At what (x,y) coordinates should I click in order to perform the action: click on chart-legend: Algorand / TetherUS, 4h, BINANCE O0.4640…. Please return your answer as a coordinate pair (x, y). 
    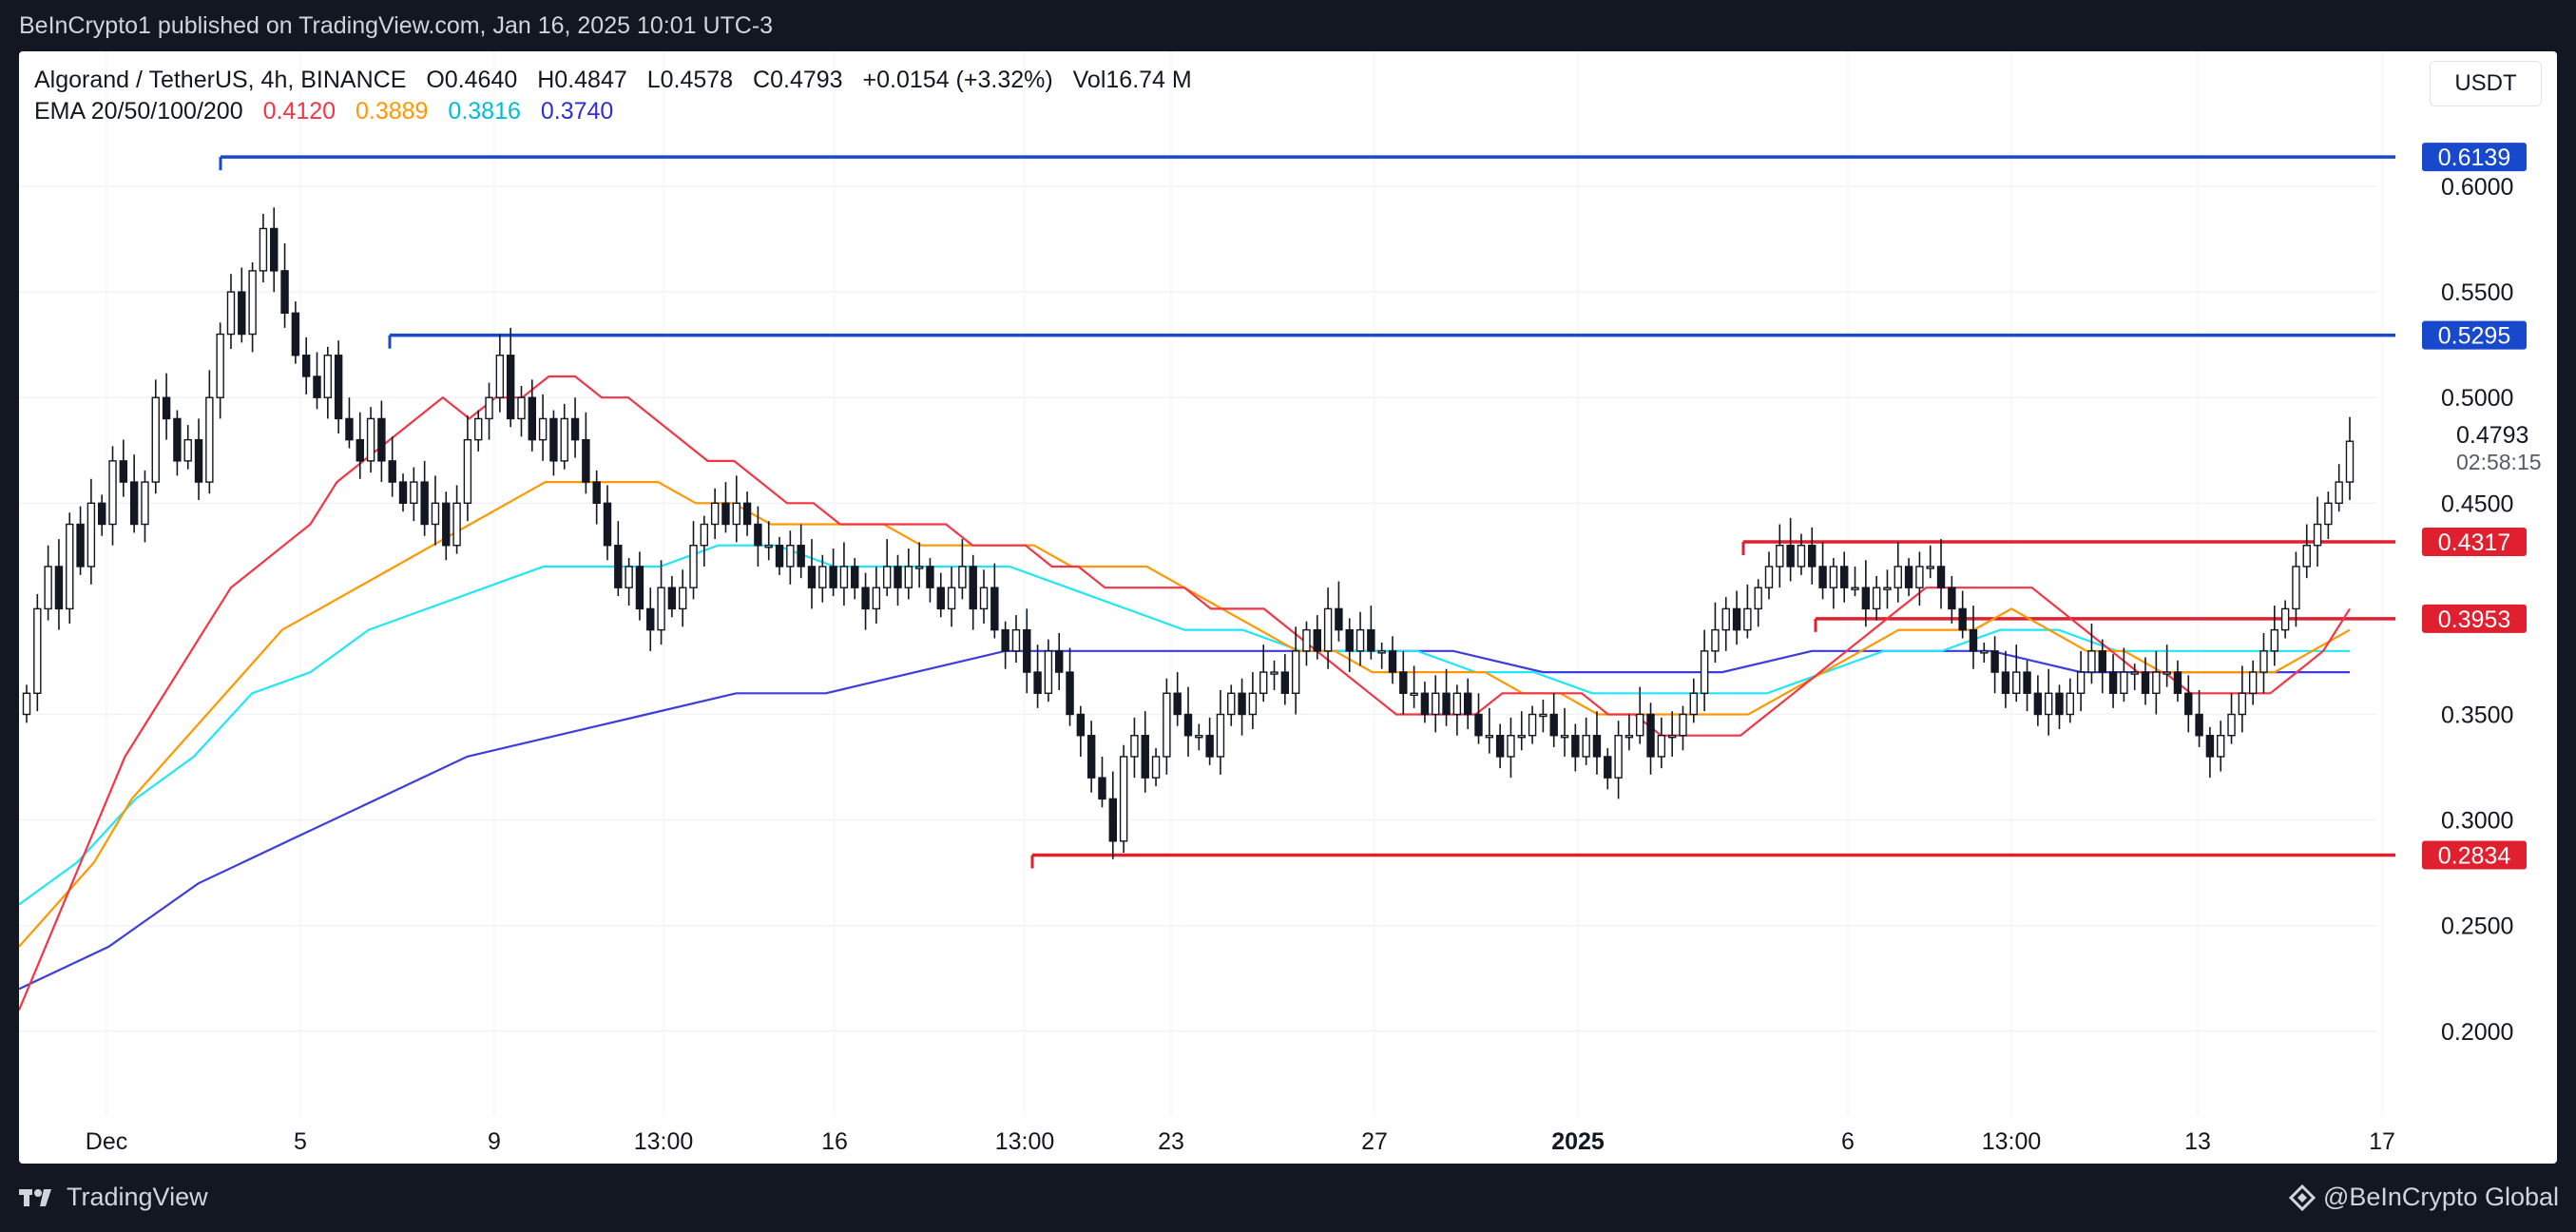
    Looking at the image, I should click on (613, 96).